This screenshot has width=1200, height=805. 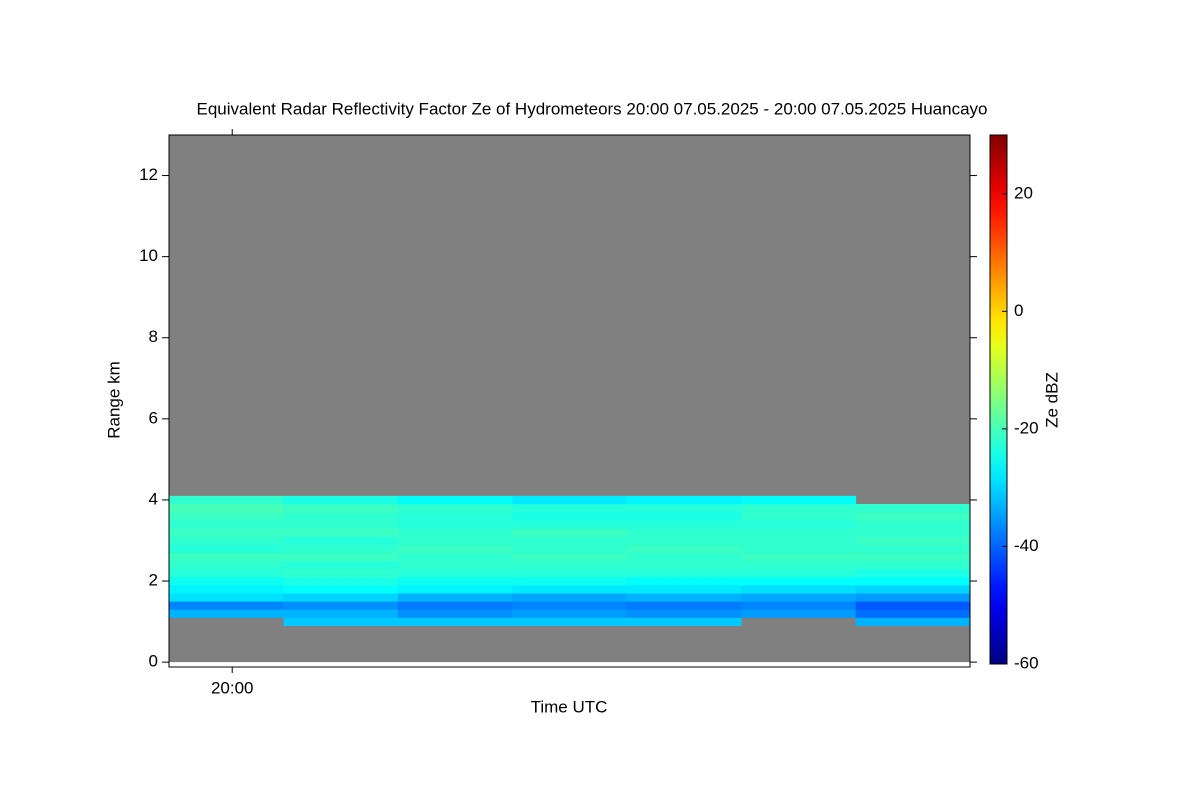 I want to click on x-tick-label: 20:00, so click(x=232, y=687).